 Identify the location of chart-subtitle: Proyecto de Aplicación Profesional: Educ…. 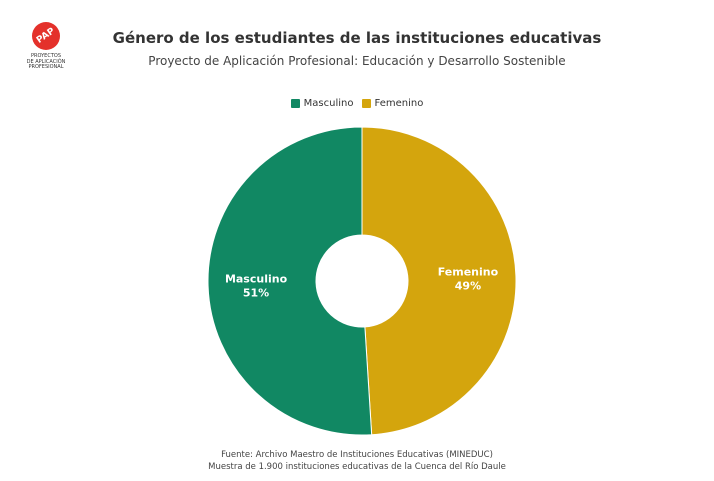
(357, 61).